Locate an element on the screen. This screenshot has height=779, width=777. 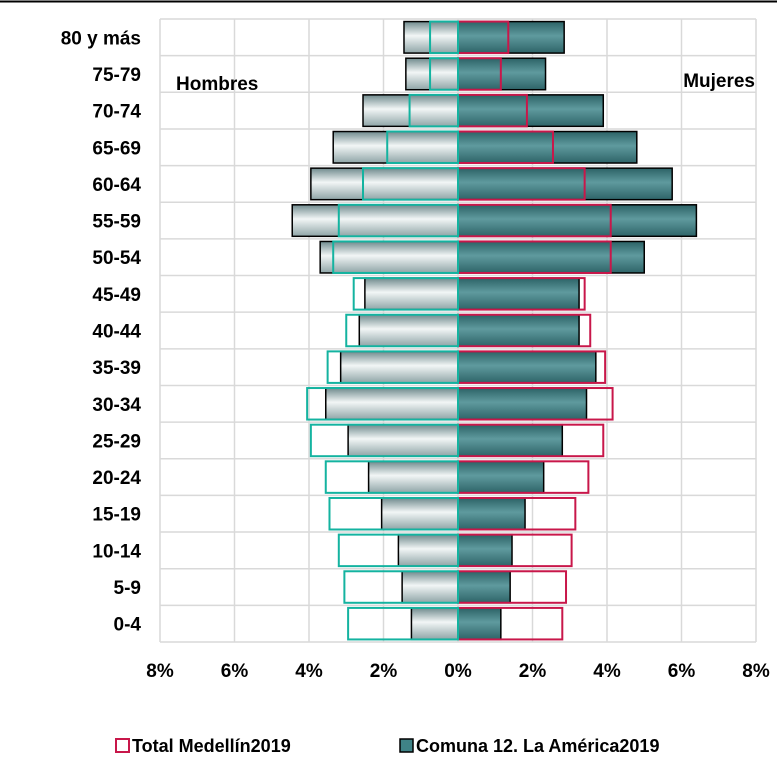
category-label: 40-44 is located at coordinates (116, 332).